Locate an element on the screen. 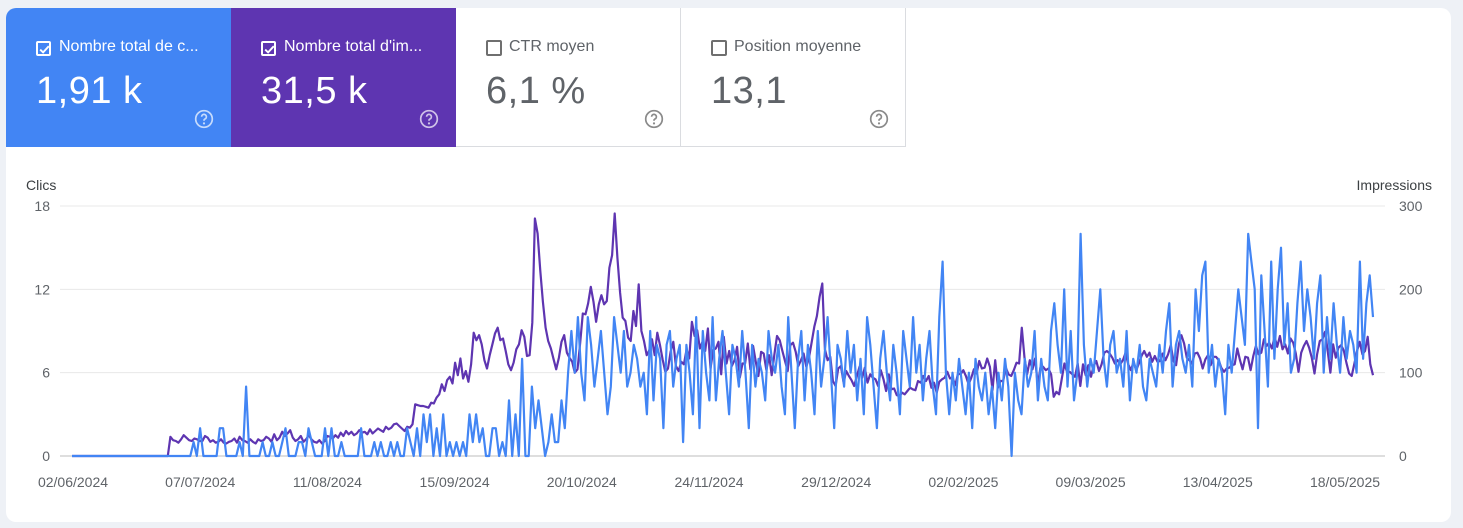  x-tick-label: 07/07/2024 is located at coordinates (200, 482).